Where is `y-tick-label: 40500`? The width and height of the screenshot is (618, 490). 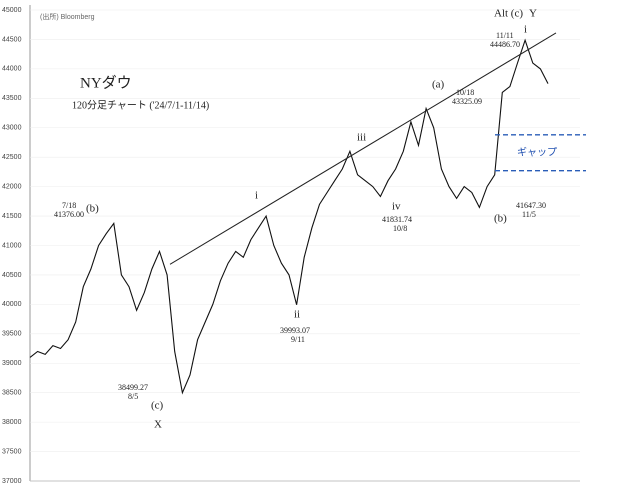
y-tick-label: 40500 is located at coordinates (12, 275).